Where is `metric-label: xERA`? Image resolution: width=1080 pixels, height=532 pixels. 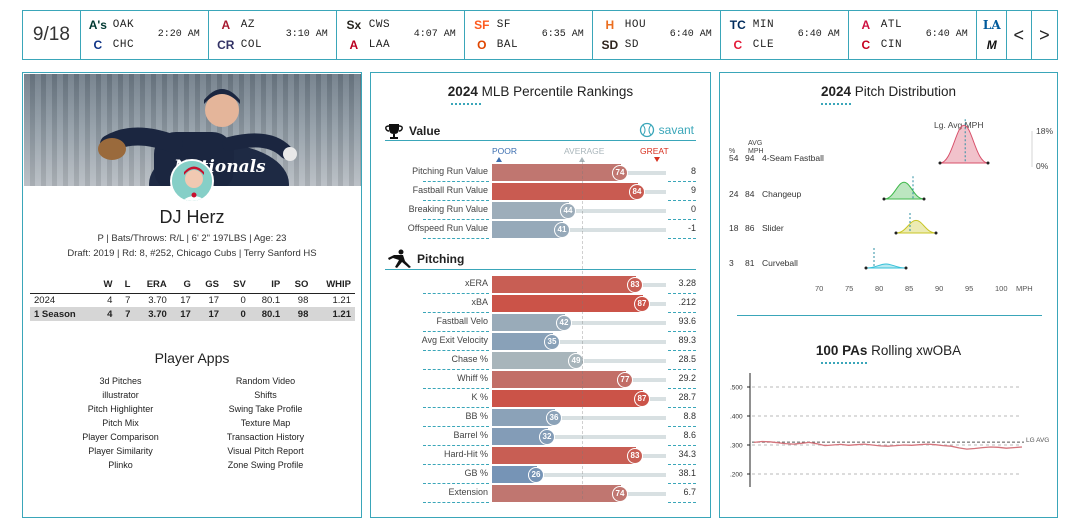
metric-label: xERA is located at coordinates (476, 283).